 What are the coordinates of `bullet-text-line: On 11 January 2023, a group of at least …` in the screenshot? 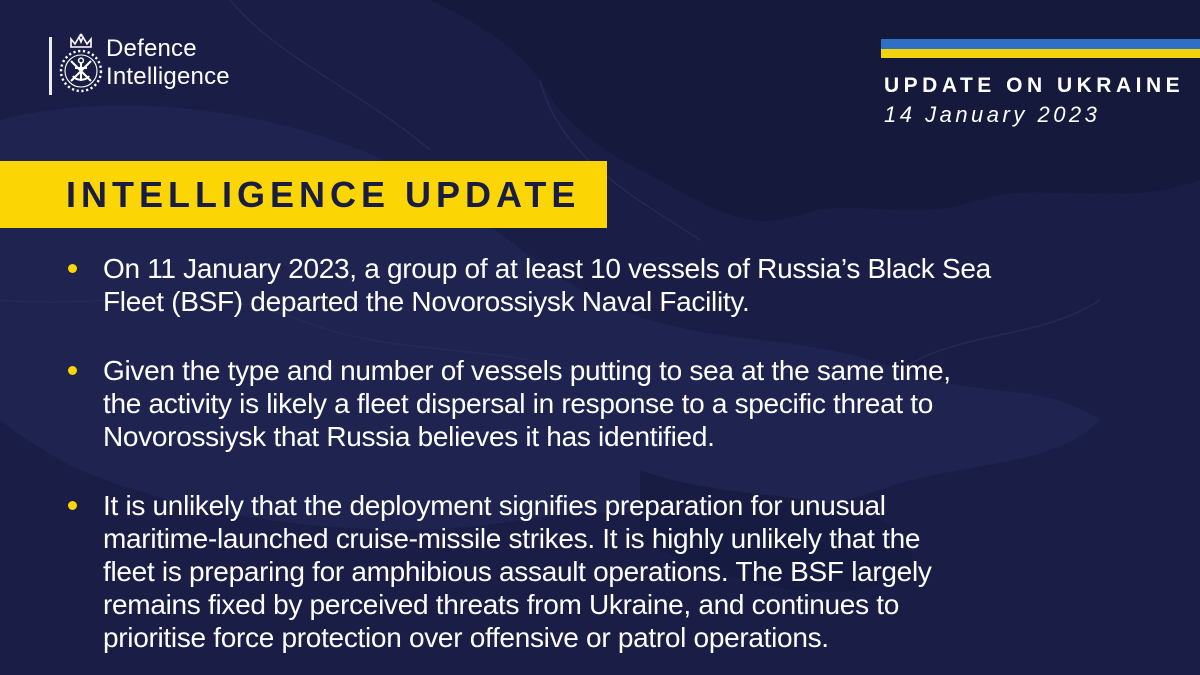 It's located at (547, 268).